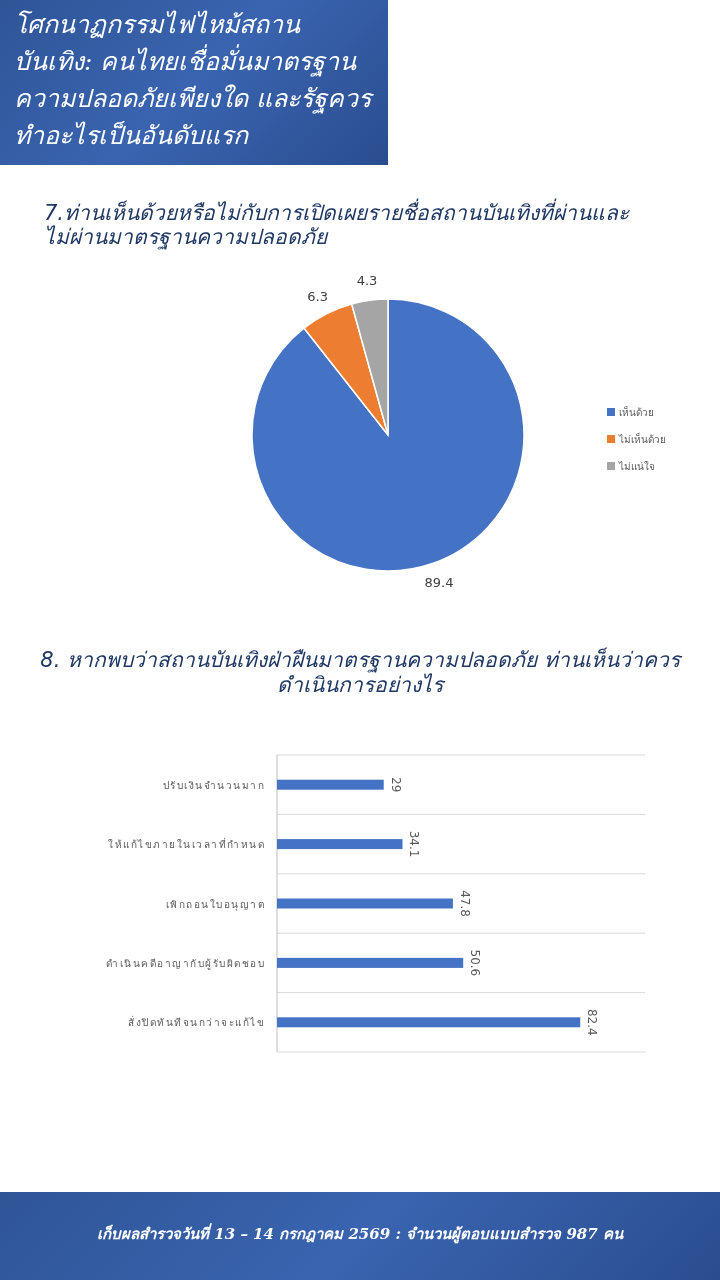  What do you see at coordinates (642, 438) in the screenshot?
I see `legend-label: ไม่เห็นด้วย` at bounding box center [642, 438].